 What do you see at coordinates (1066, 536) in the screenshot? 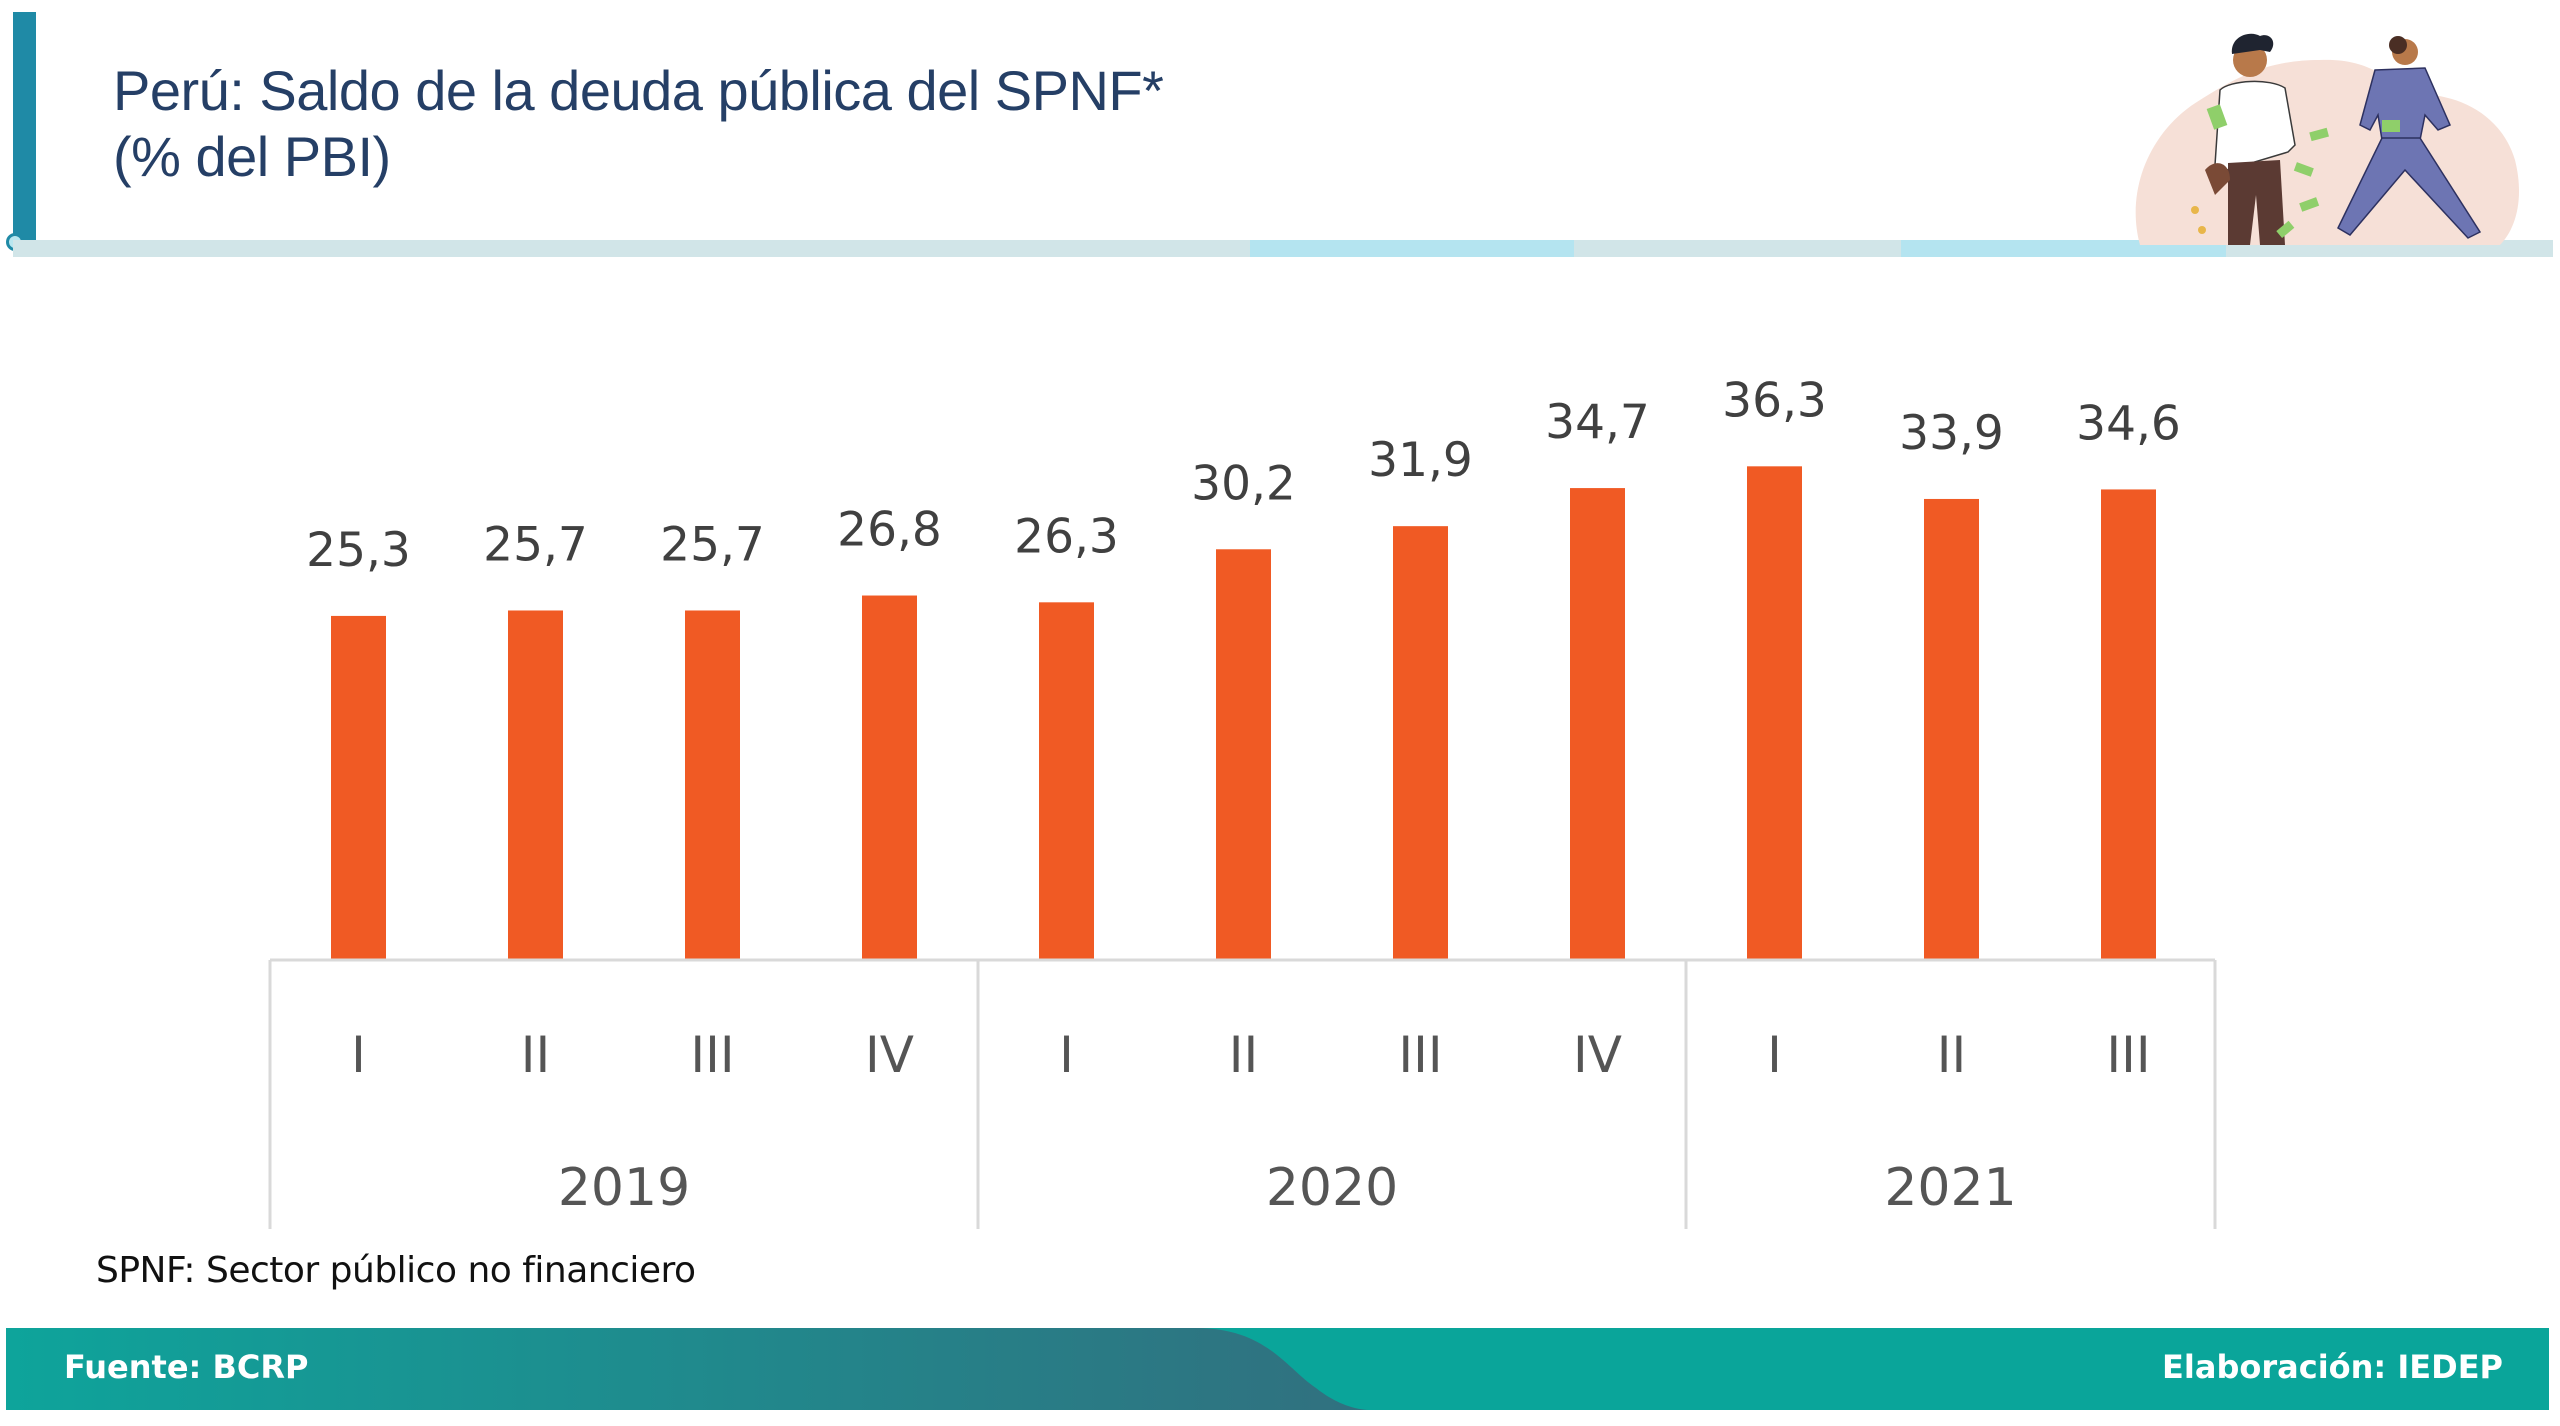
I see `value-label: 26,3` at bounding box center [1066, 536].